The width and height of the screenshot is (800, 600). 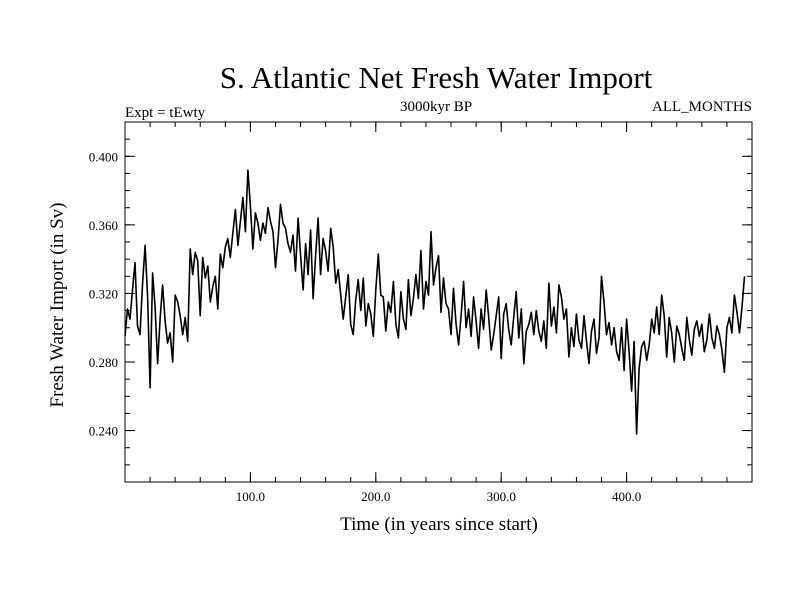 I want to click on period-label: 3000kyr BP, so click(x=436, y=107).